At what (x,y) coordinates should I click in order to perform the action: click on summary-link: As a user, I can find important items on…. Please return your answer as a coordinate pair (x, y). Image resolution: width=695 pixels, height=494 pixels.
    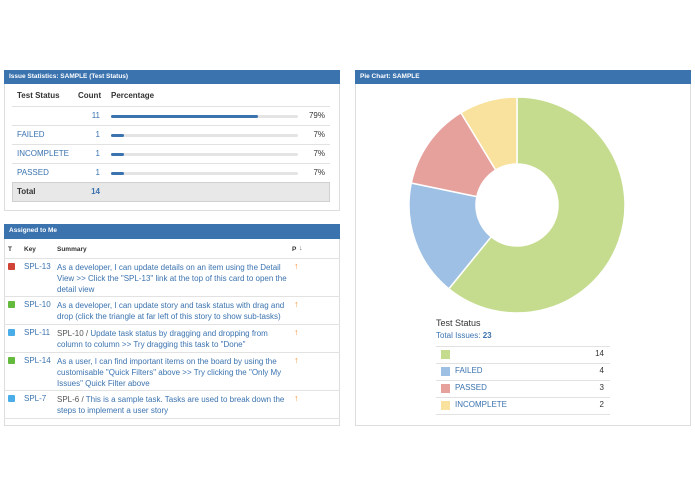
    Looking at the image, I should click on (169, 372).